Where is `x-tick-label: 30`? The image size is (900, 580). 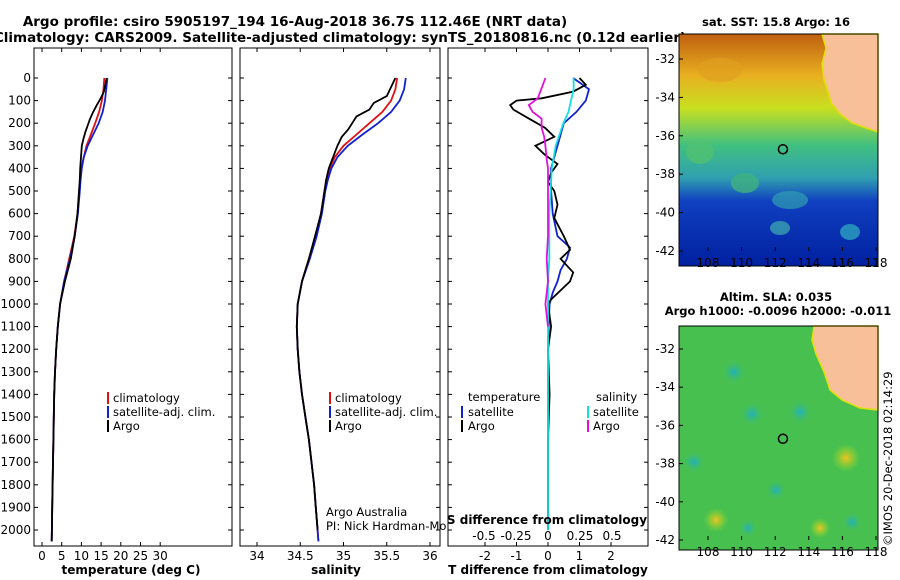
x-tick-label: 30 is located at coordinates (160, 556).